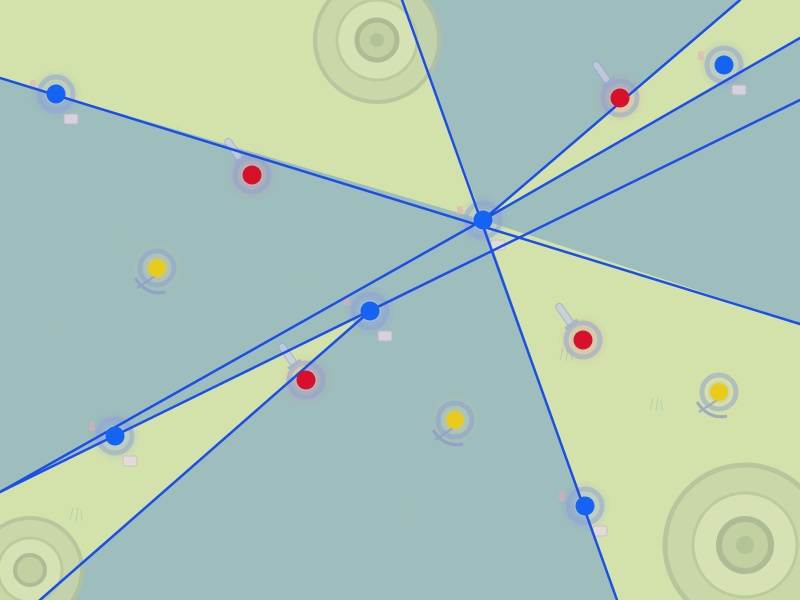 Image resolution: width=800 pixels, height=600 pixels. Describe the element at coordinates (56, 94) in the screenshot. I see `mage-ally-marker` at that location.